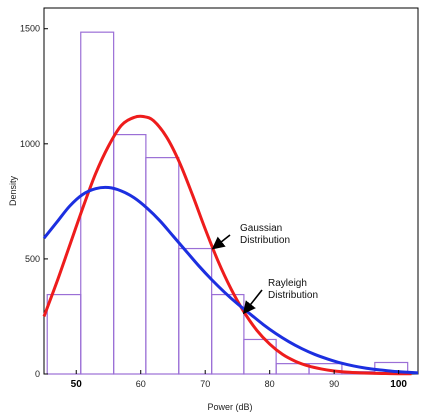 Image resolution: width=430 pixels, height=417 pixels. Describe the element at coordinates (30, 144) in the screenshot. I see `y-tick-label: 1000` at that location.